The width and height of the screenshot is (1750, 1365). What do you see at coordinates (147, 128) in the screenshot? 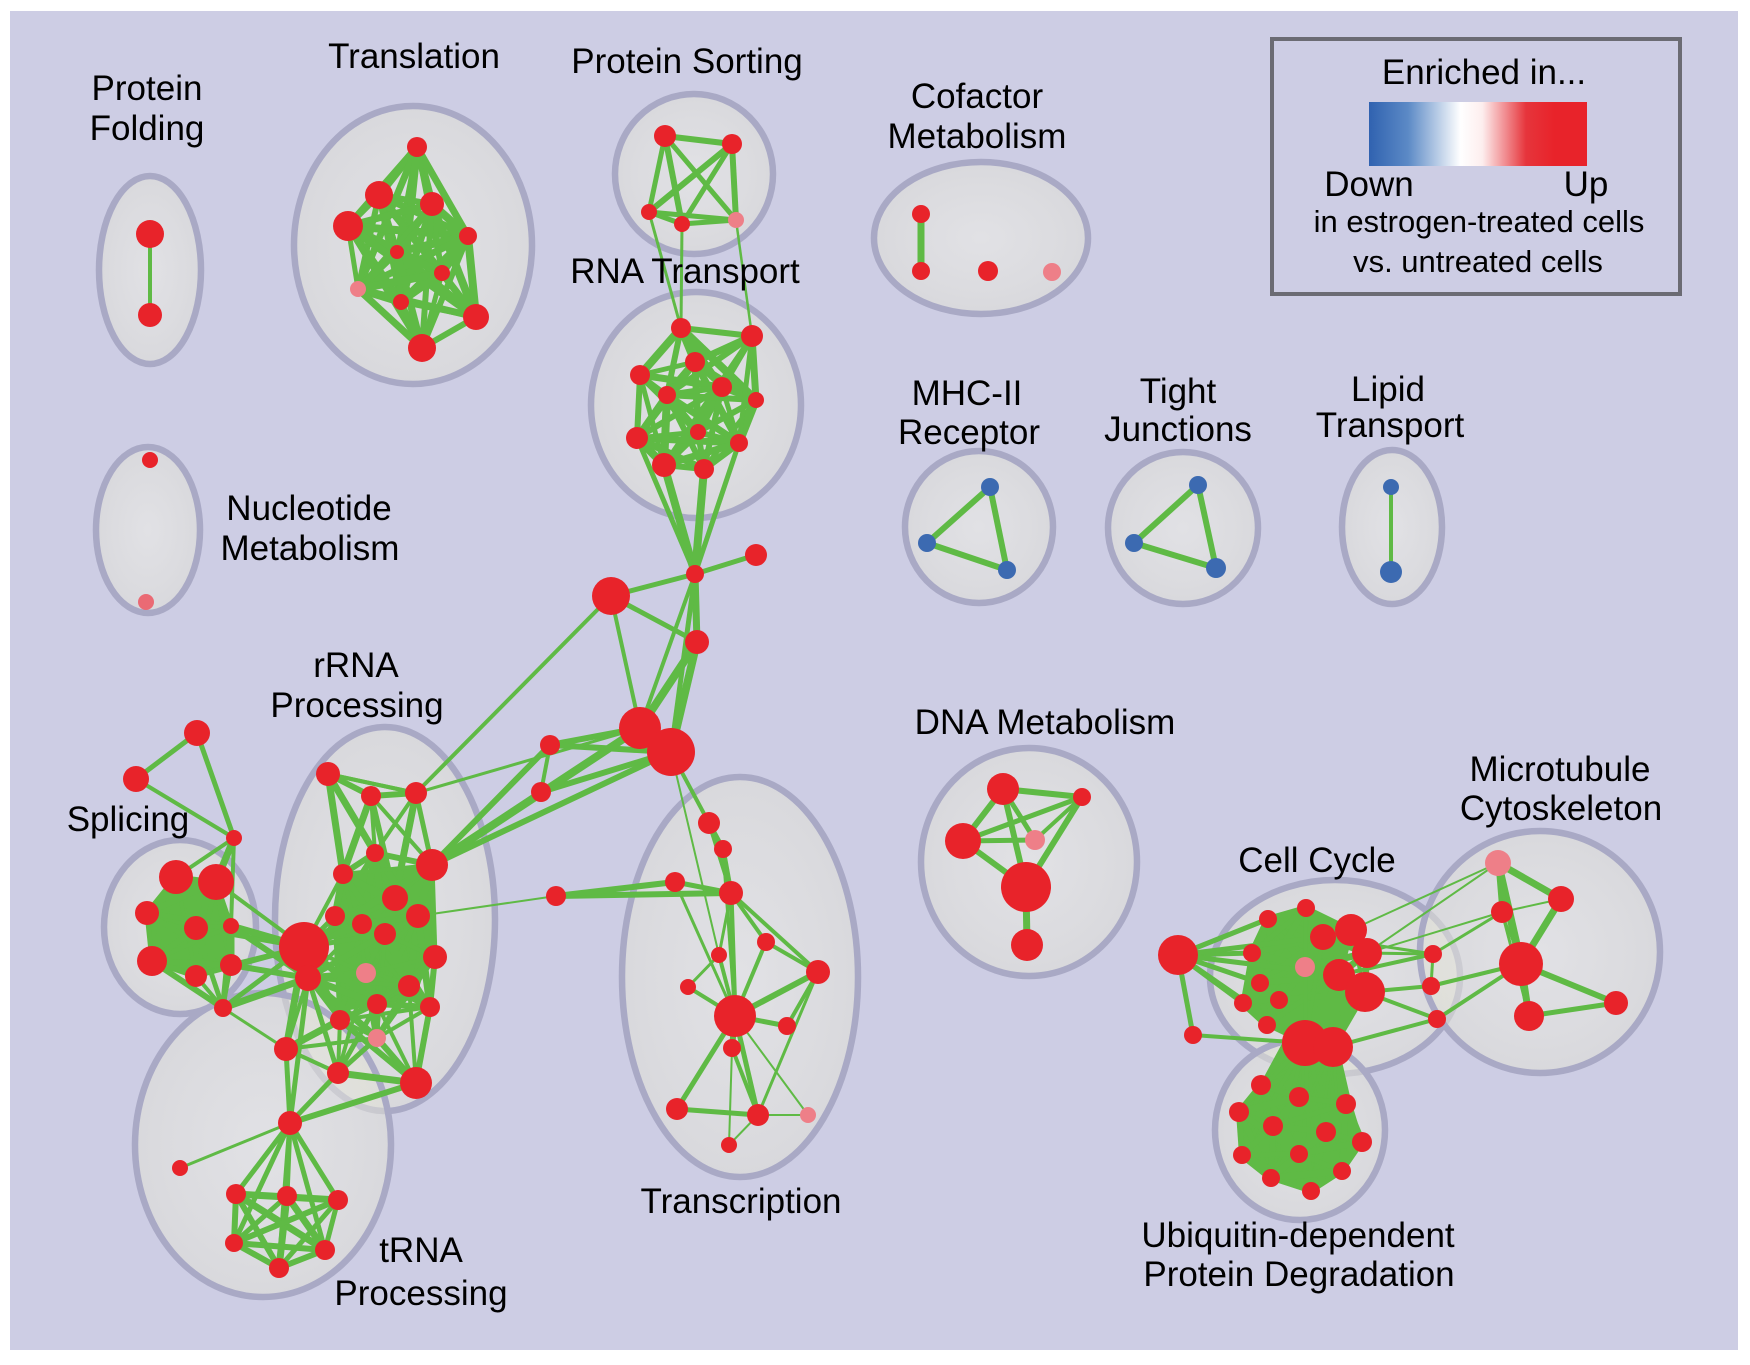
I see `svg-text: Folding` at bounding box center [147, 128].